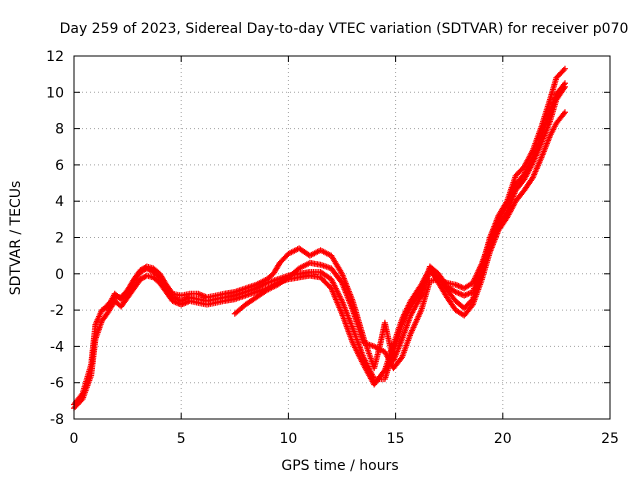  What do you see at coordinates (59, 202) in the screenshot?
I see `y-tick-label: 4` at bounding box center [59, 202].